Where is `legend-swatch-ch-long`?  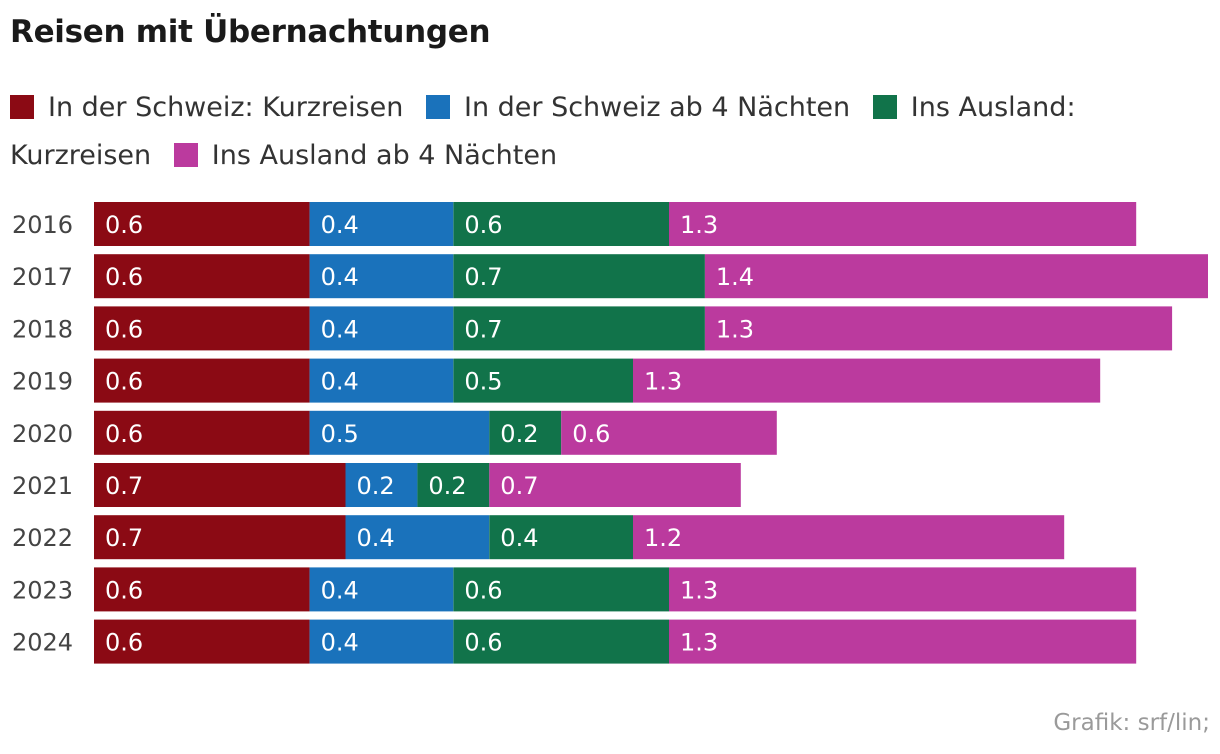
legend-swatch-ch-long is located at coordinates (437, 107).